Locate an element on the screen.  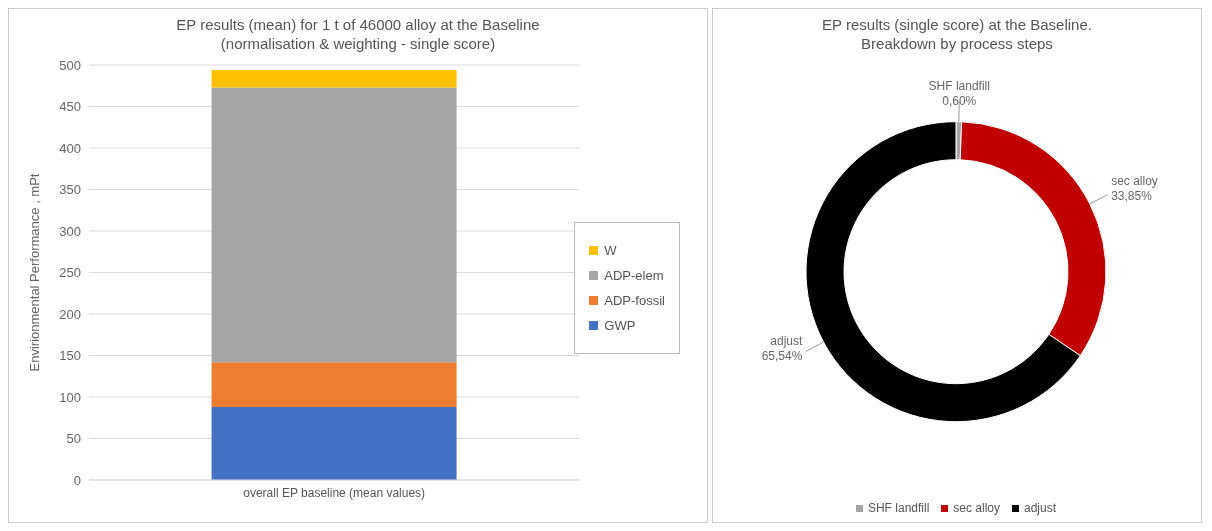
slice-label: sec alloy is located at coordinates (1134, 180).